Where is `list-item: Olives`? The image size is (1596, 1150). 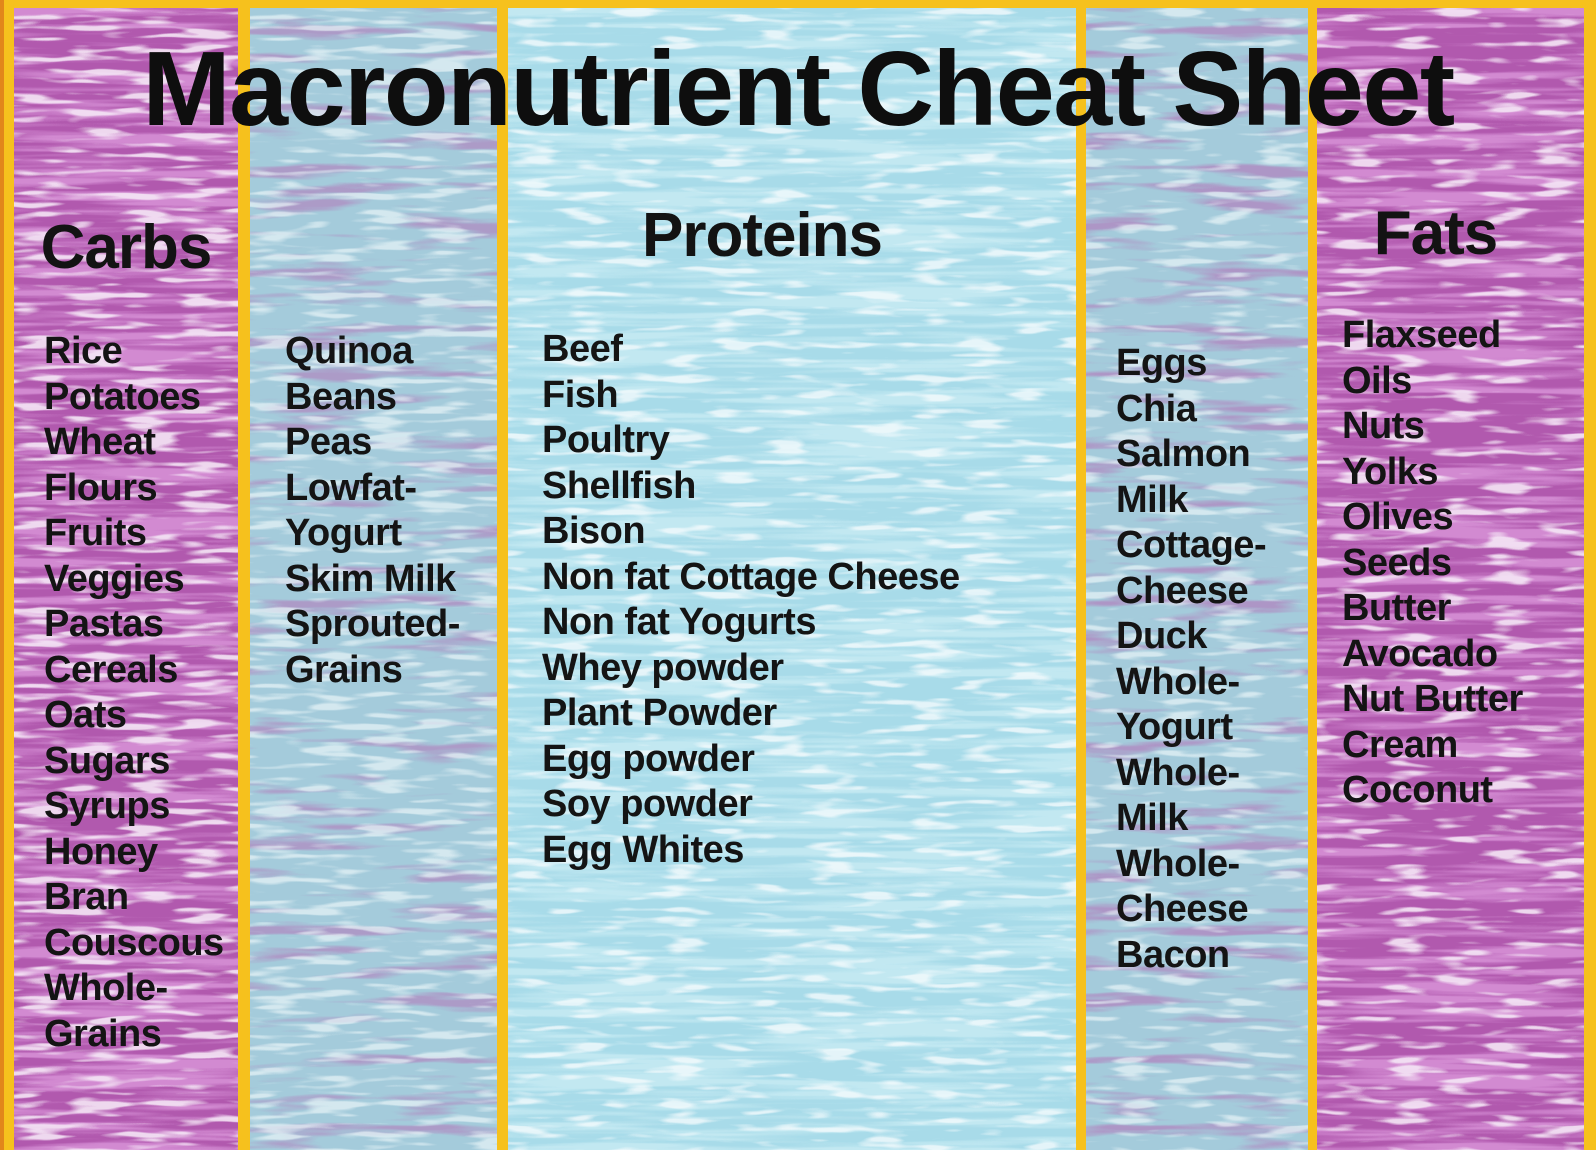
list-item: Olives is located at coordinates (1398, 517).